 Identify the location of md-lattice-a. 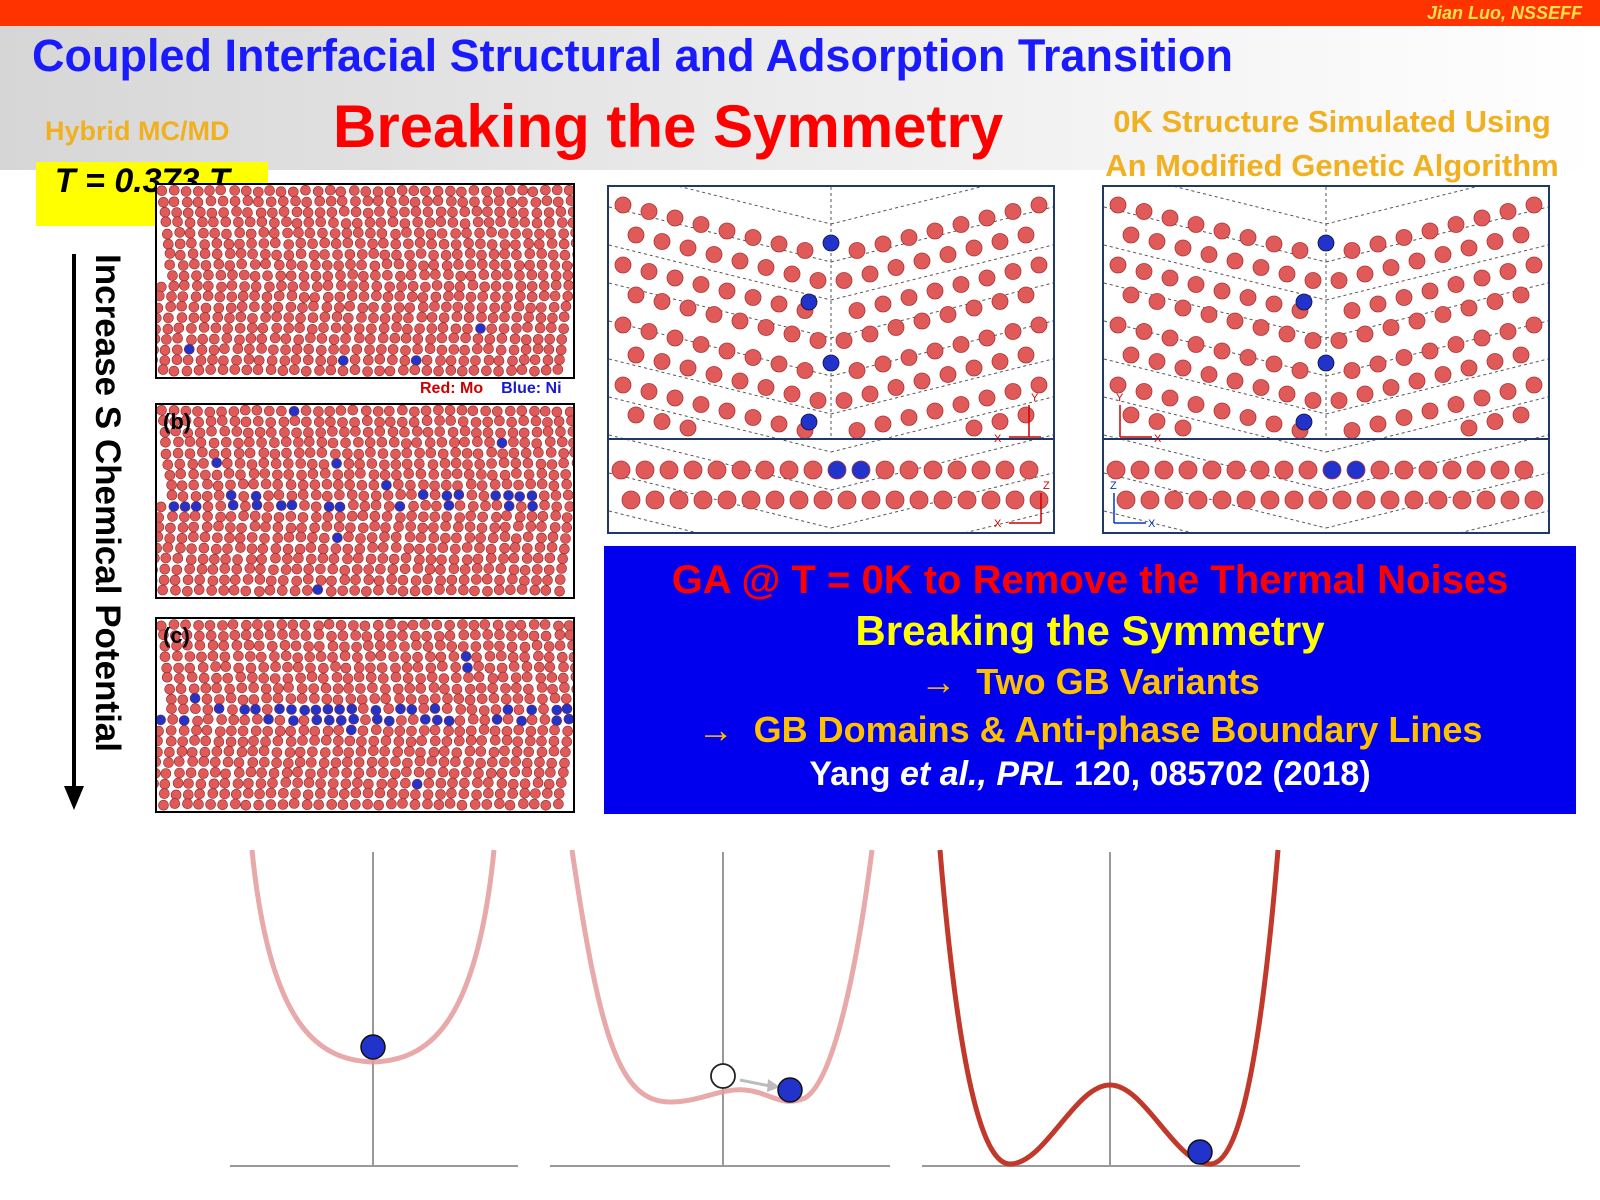
(365, 281).